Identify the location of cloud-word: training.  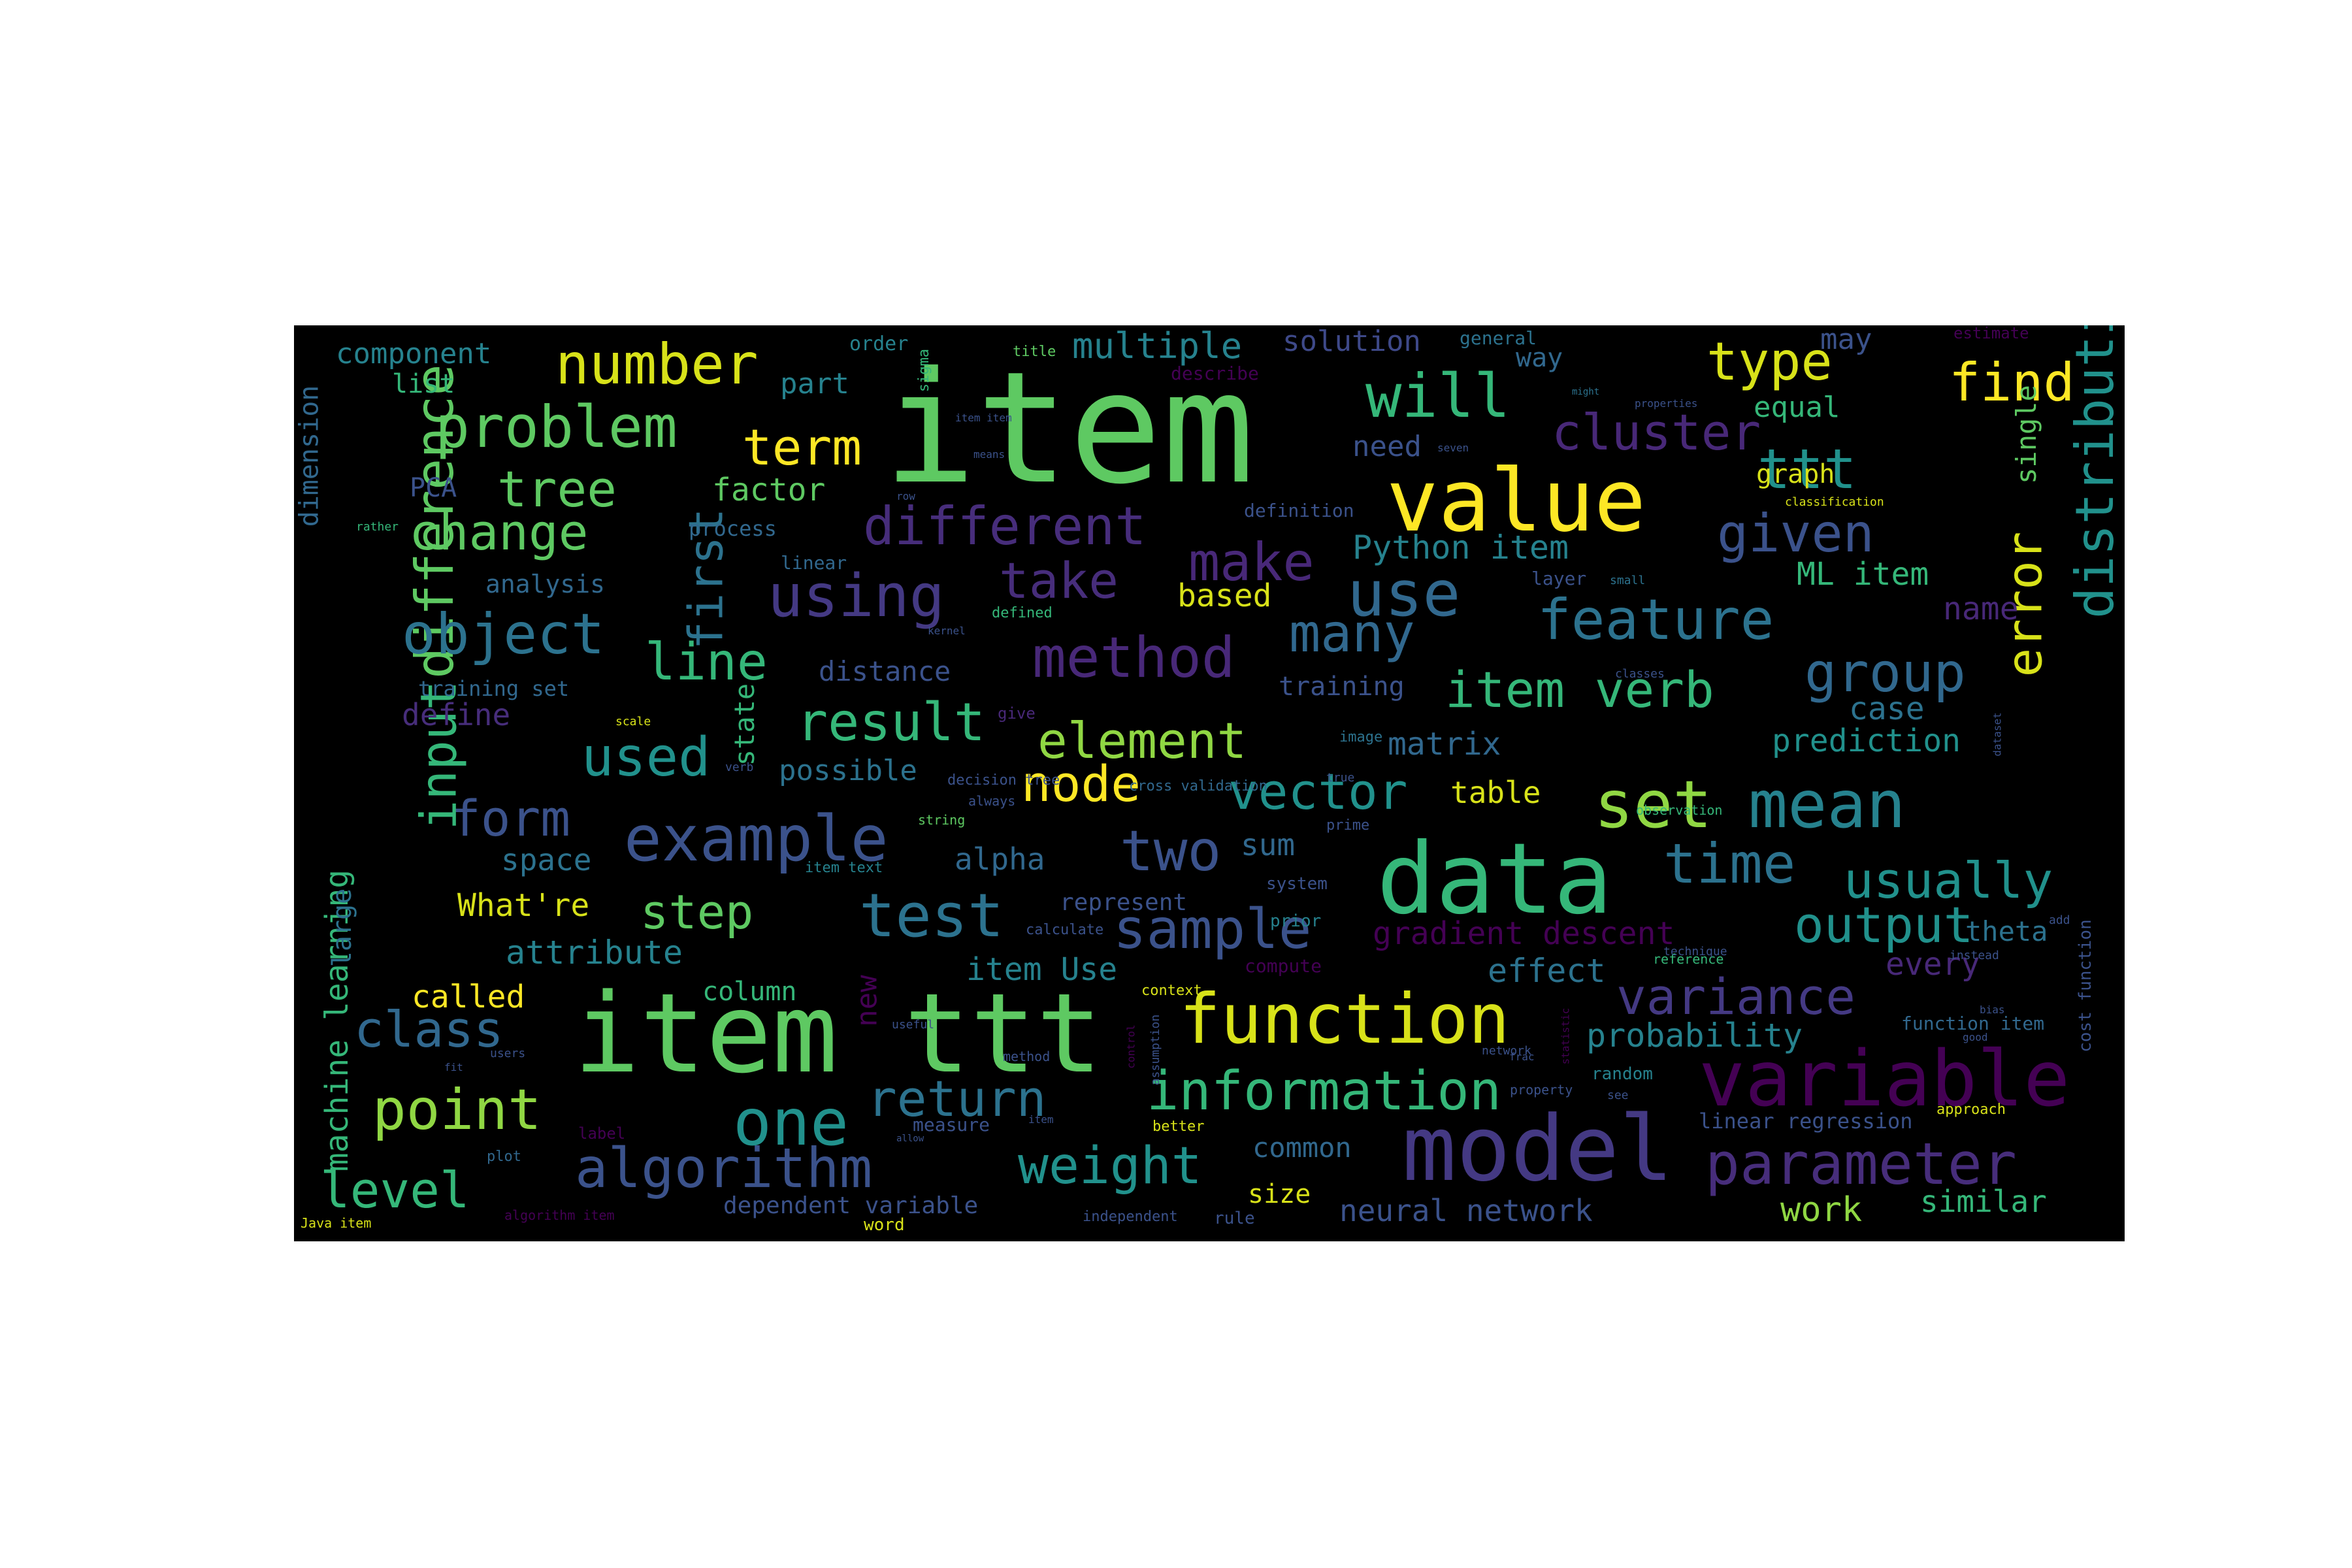
(1342, 687).